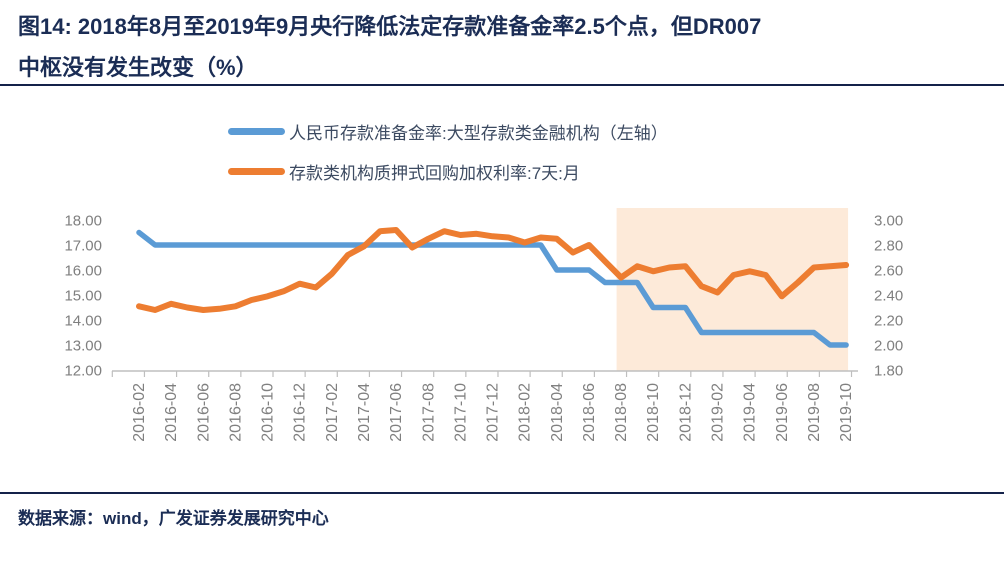  Describe the element at coordinates (256, 171) in the screenshot. I see `legend-swatch-orange-line` at that location.